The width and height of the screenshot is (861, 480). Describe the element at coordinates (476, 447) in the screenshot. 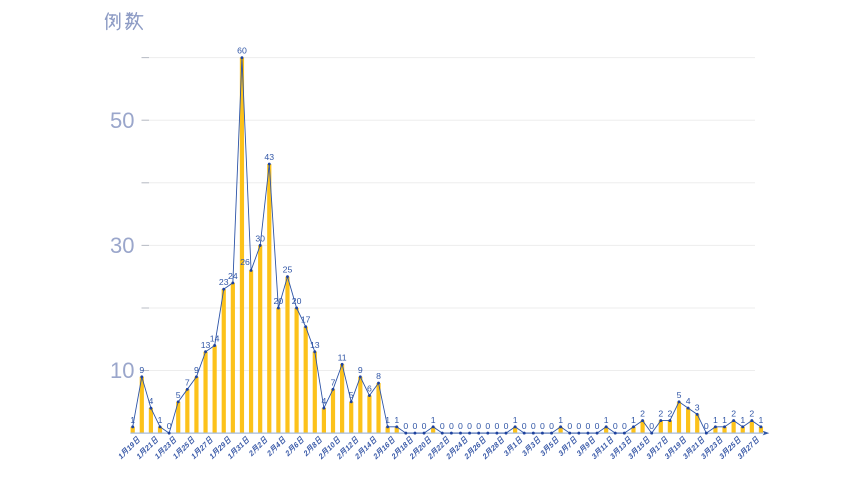

I see `svg-text: 26` at that location.